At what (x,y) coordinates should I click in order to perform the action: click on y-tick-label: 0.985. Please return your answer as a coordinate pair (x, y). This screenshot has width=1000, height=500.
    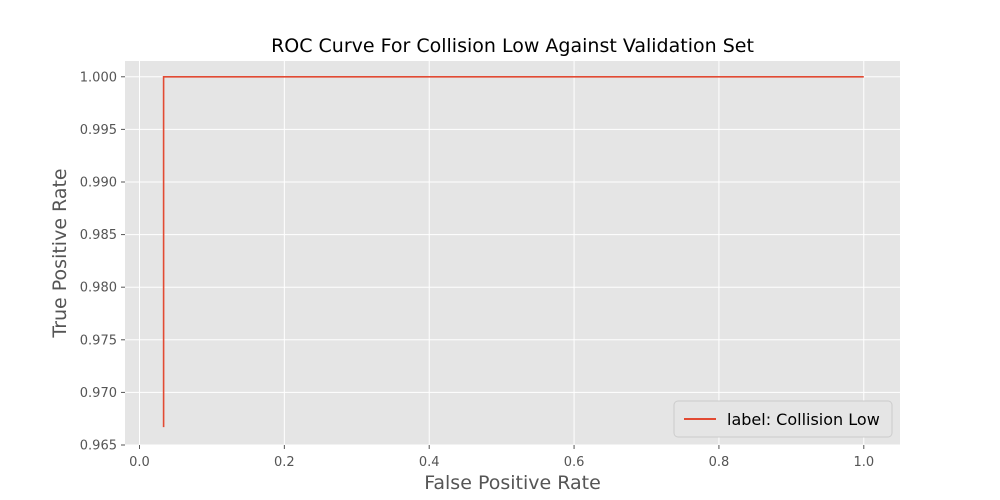
    Looking at the image, I should click on (98, 235).